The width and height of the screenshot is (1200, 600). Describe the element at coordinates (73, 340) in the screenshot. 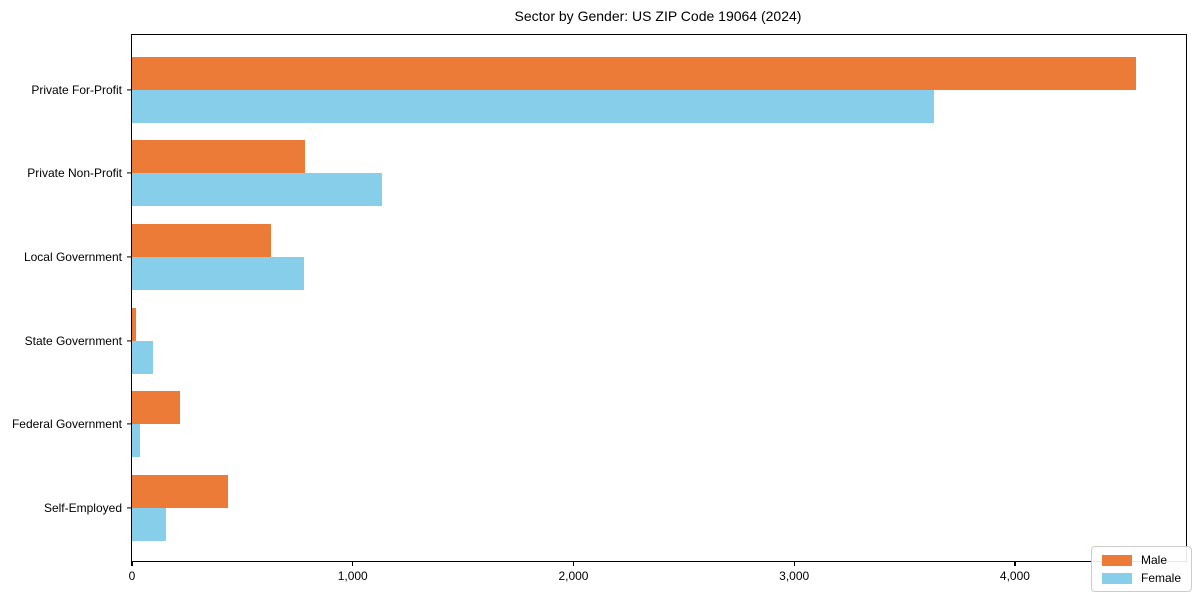

I see `y-tick-label-state-government: State Government` at that location.